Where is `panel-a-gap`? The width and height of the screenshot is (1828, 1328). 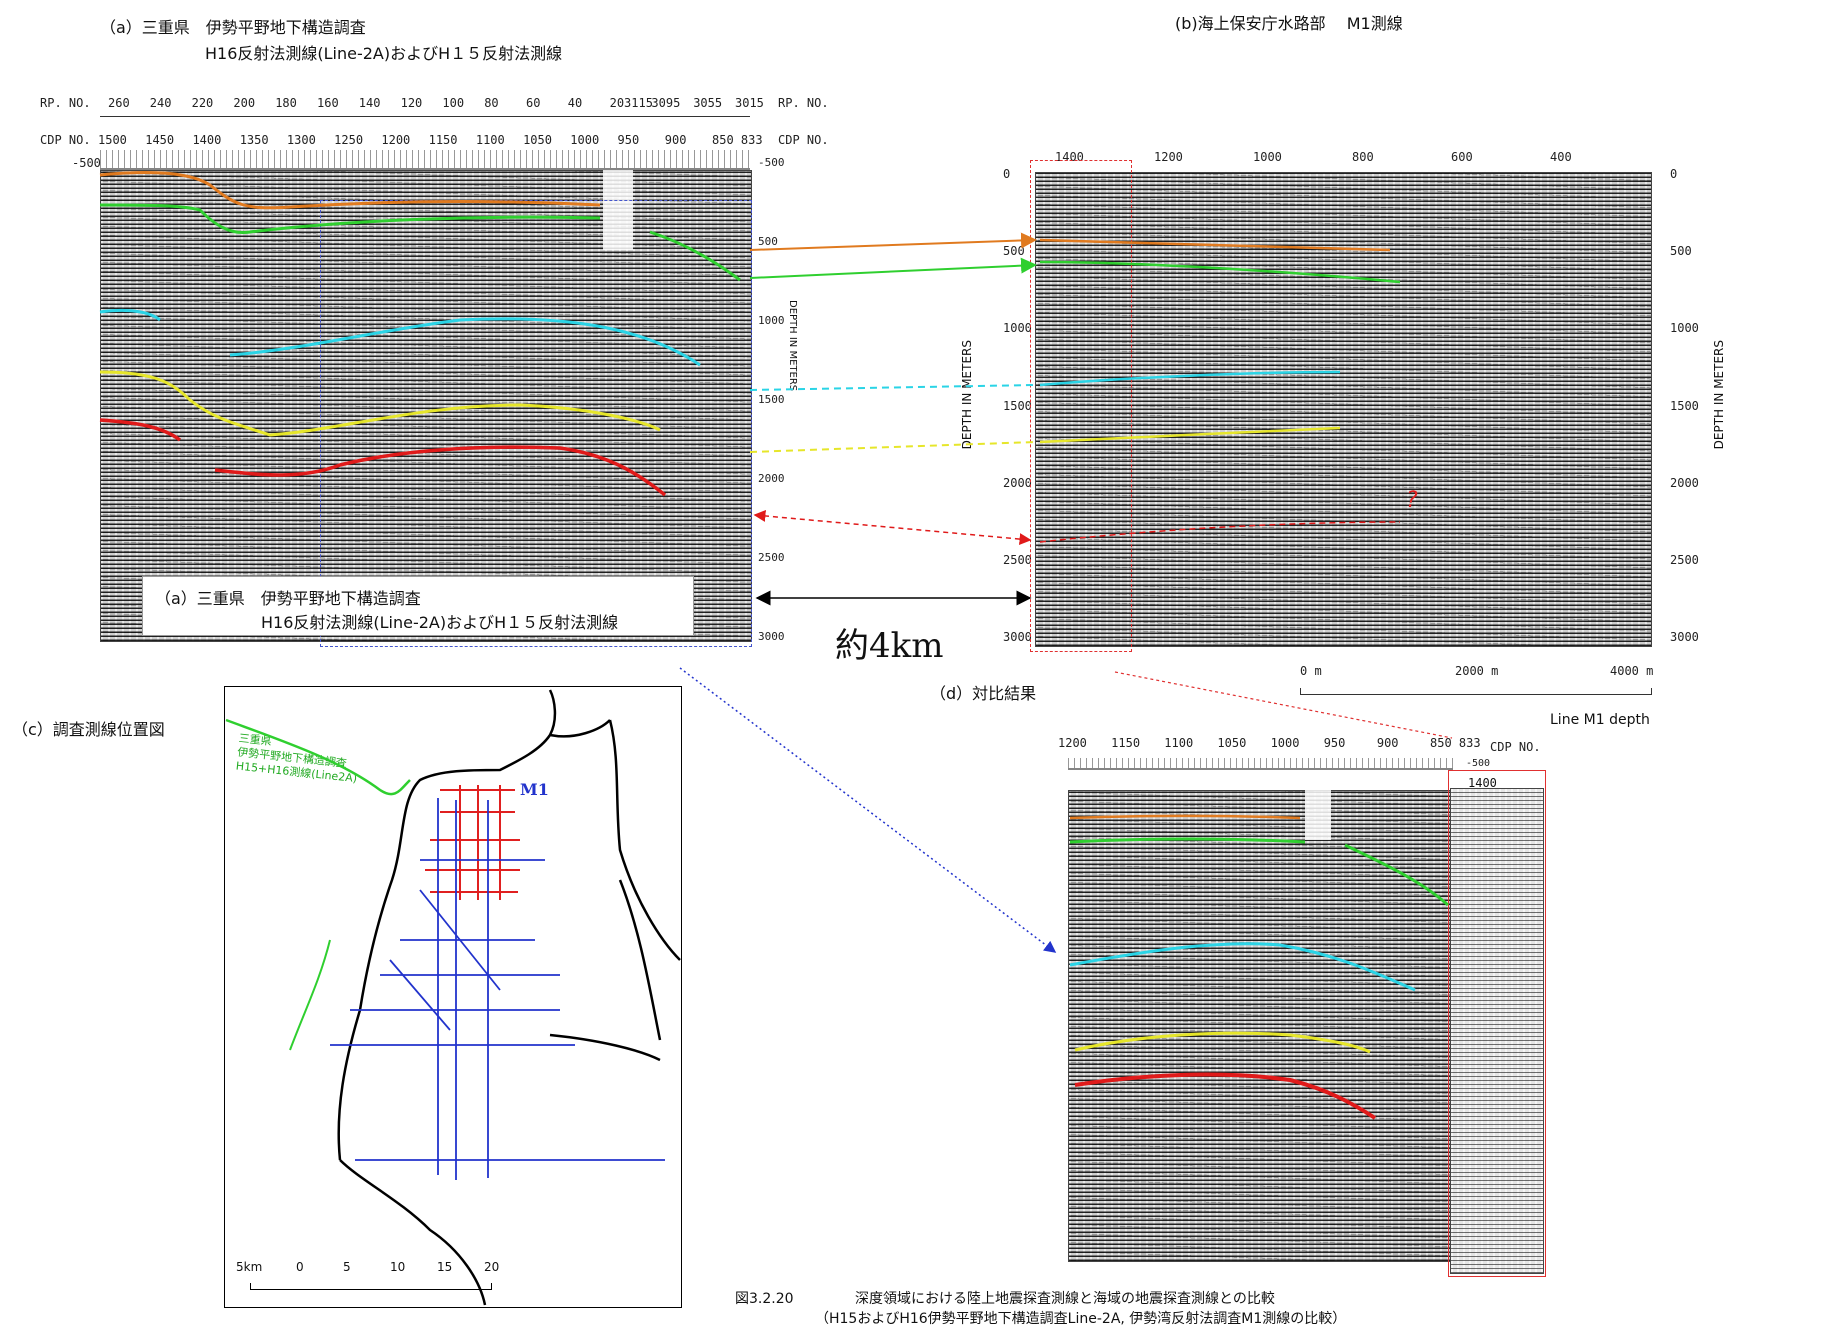
panel-a-gap is located at coordinates (618, 210).